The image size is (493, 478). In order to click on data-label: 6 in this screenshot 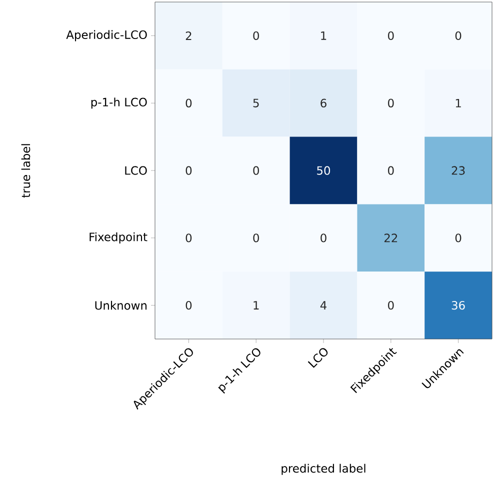, I will do `click(323, 103)`.